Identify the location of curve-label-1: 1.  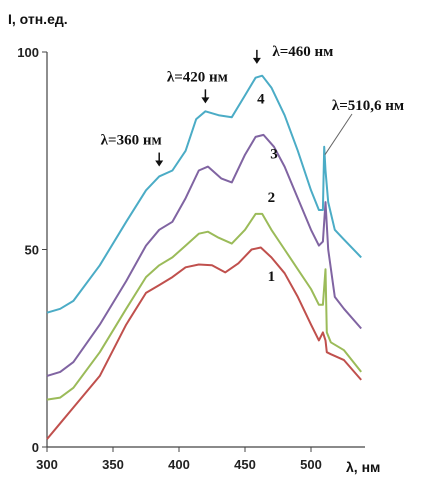
(272, 277).